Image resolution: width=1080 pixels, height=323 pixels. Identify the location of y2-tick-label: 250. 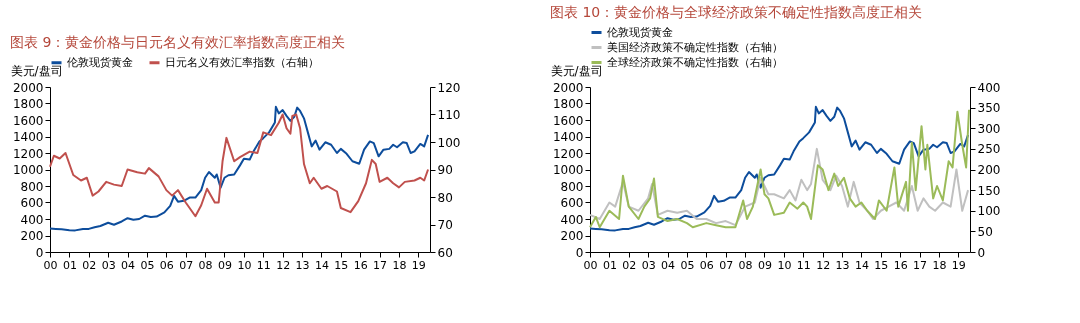
(989, 149).